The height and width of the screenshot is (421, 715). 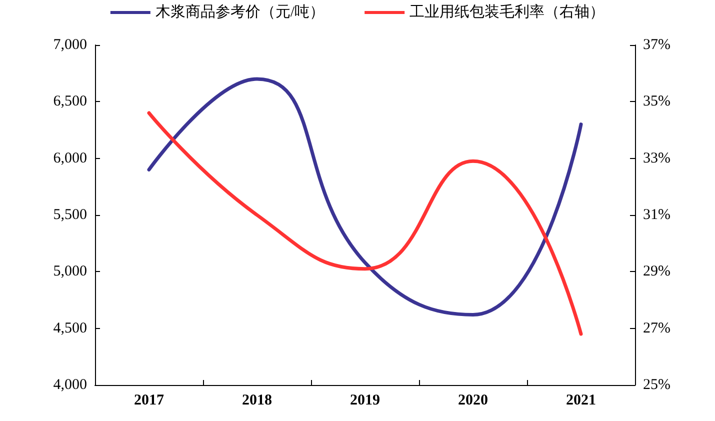 I want to click on y-tick-label: 5,500, so click(x=70, y=215).